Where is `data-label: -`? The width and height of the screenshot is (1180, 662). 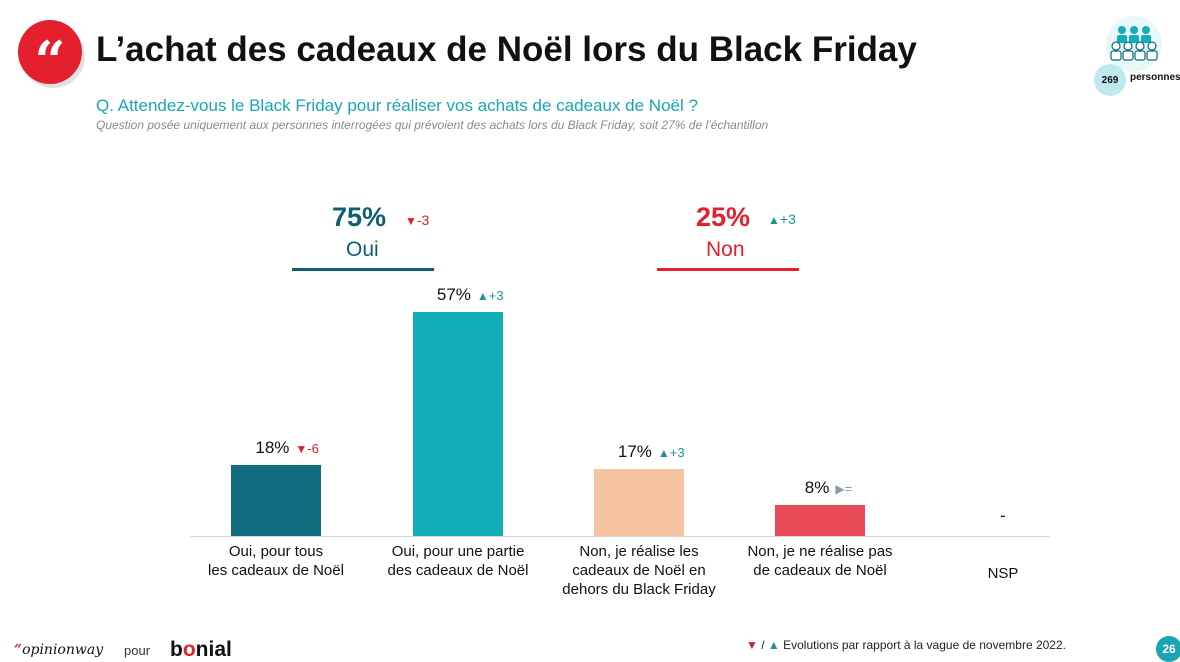
data-label: - is located at coordinates (1003, 516).